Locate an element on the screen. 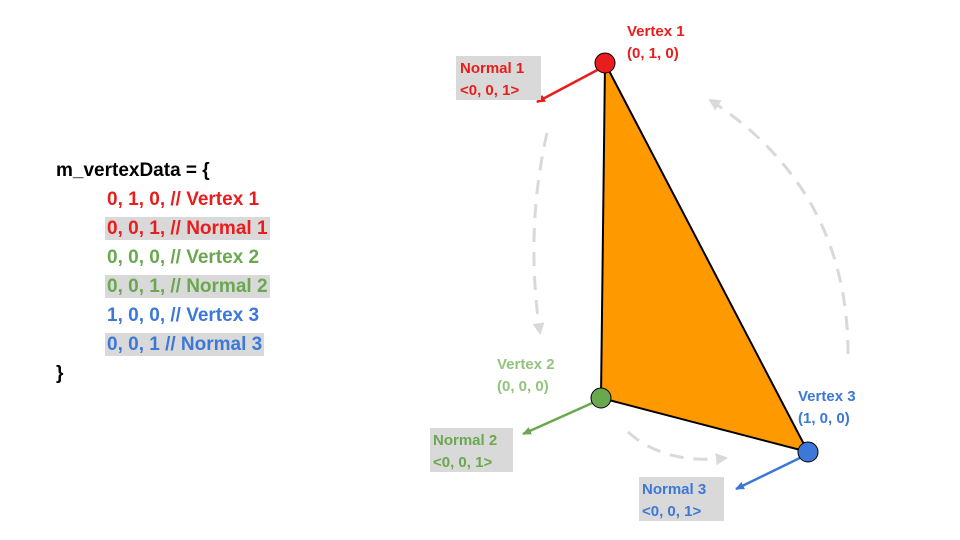 This screenshot has width=960, height=540. vertex-3-coords: (1, 0, 0) is located at coordinates (824, 418).